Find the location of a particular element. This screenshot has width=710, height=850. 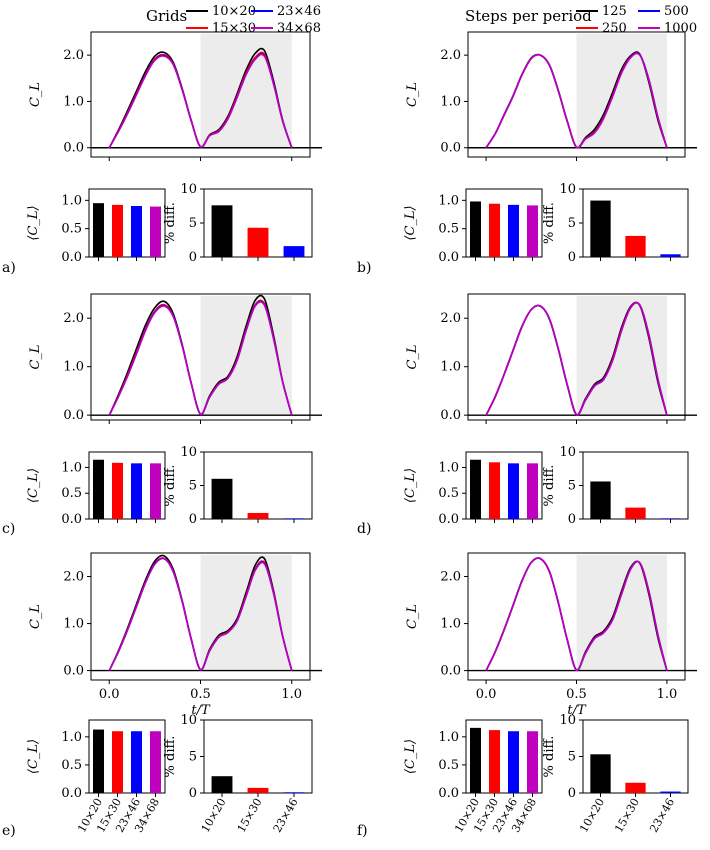

panel-b: 0.0 1.0 2.0 C_L 0.0 0.5 1.0 ⟨C_L⟩ 0 5 10% diff. b) is located at coordinates (527, 153).